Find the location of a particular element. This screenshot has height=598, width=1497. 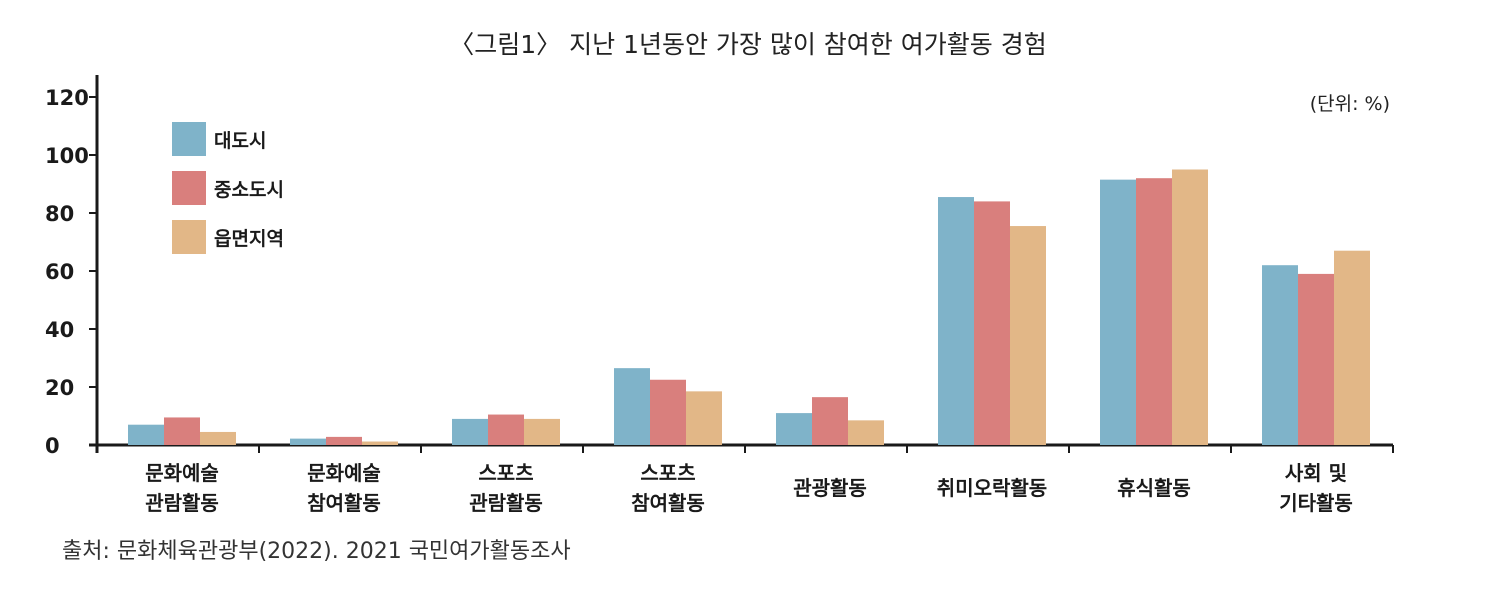

y-tick-label: 0 is located at coordinates (52, 446).